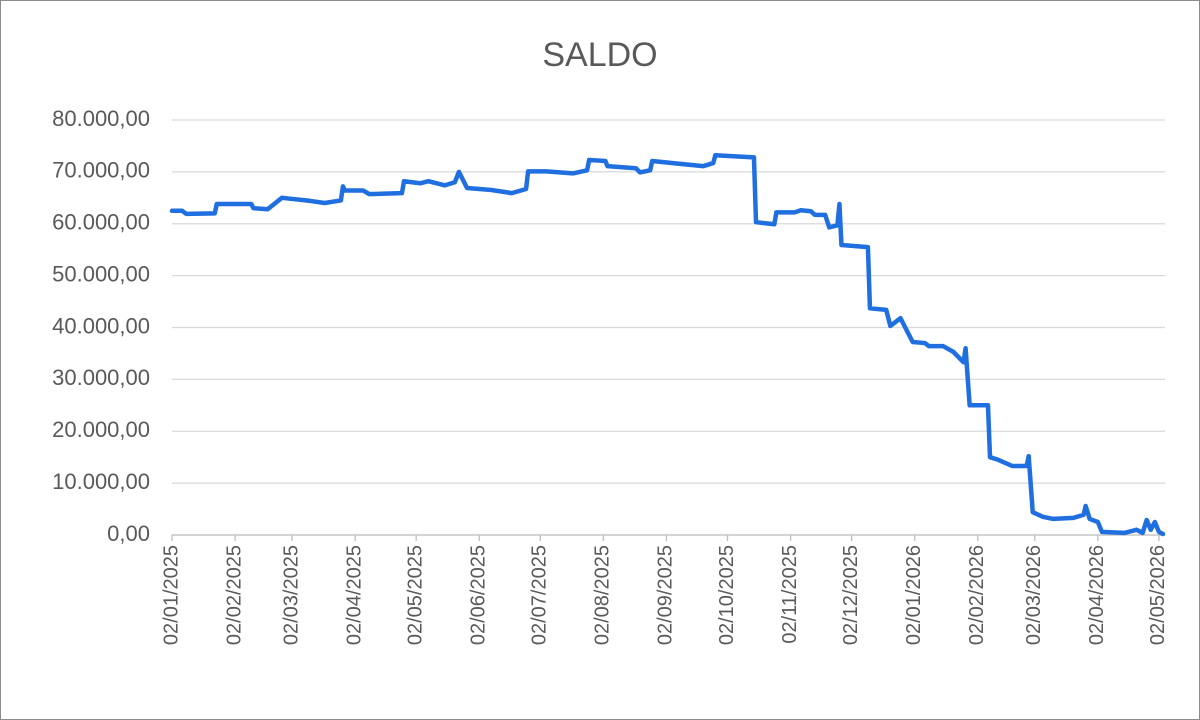 Image resolution: width=1200 pixels, height=720 pixels. Describe the element at coordinates (1034, 595) in the screenshot. I see `x-tick-label: 02/03/2026` at that location.